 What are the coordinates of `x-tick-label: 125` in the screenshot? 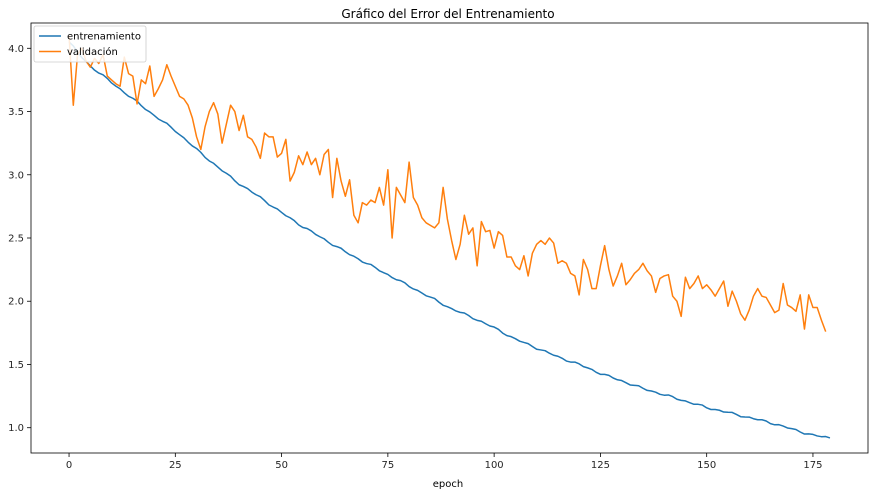 It's located at (600, 465).